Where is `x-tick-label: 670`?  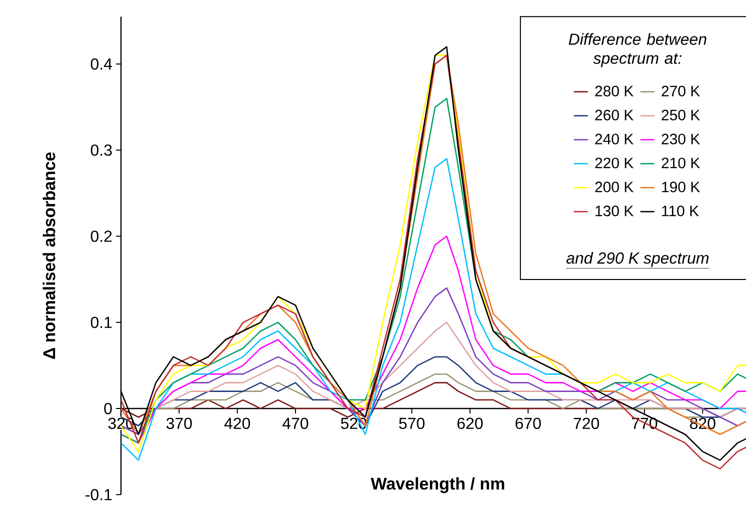 x-tick-label: 670 is located at coordinates (528, 424).